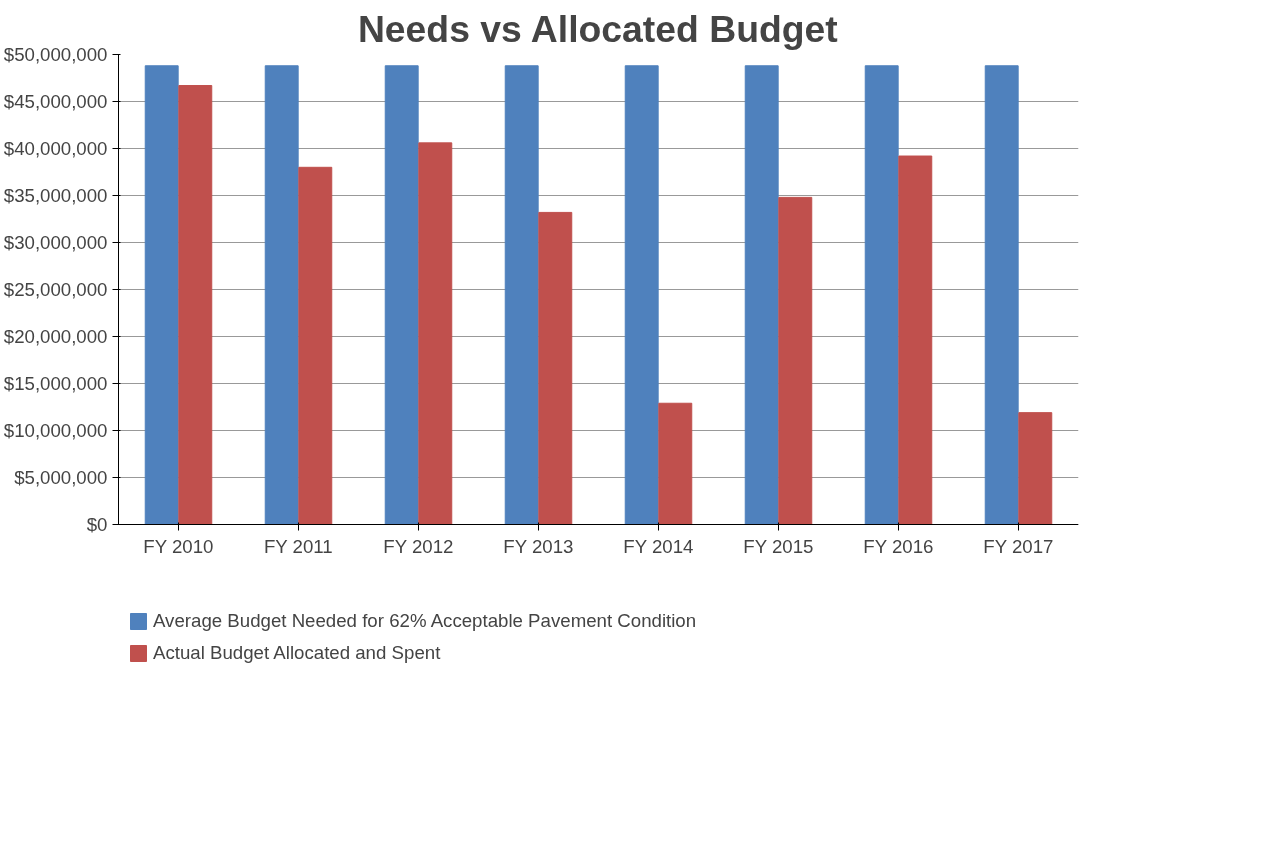 This screenshot has height=848, width=1271. I want to click on y-tick-label: $20,000,000, so click(55, 336).